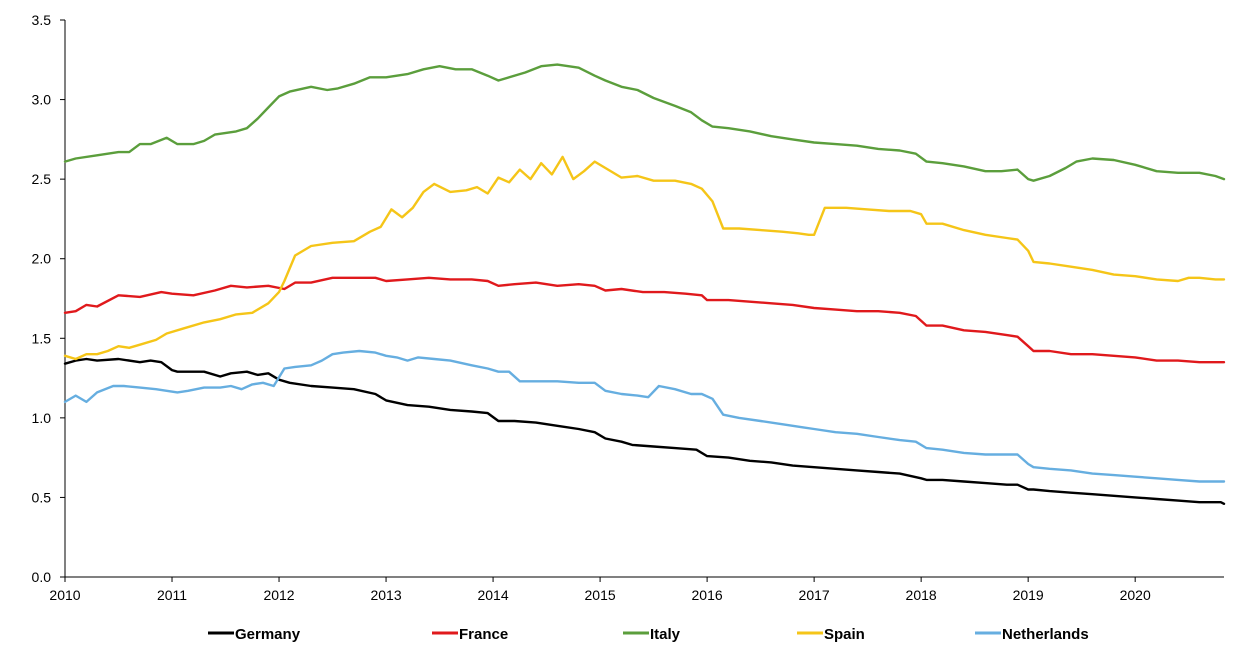  What do you see at coordinates (600, 595) in the screenshot?
I see `x-tick-label: 2015` at bounding box center [600, 595].